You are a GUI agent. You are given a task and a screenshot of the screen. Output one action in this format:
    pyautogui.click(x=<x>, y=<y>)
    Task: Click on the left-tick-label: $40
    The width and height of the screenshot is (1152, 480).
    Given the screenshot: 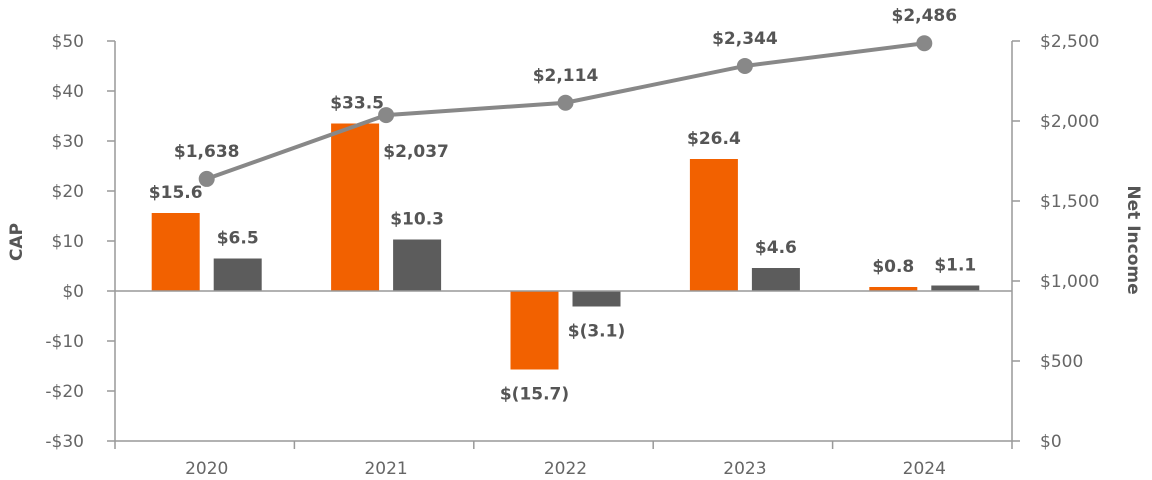 What is the action you would take?
    pyautogui.click(x=68, y=92)
    